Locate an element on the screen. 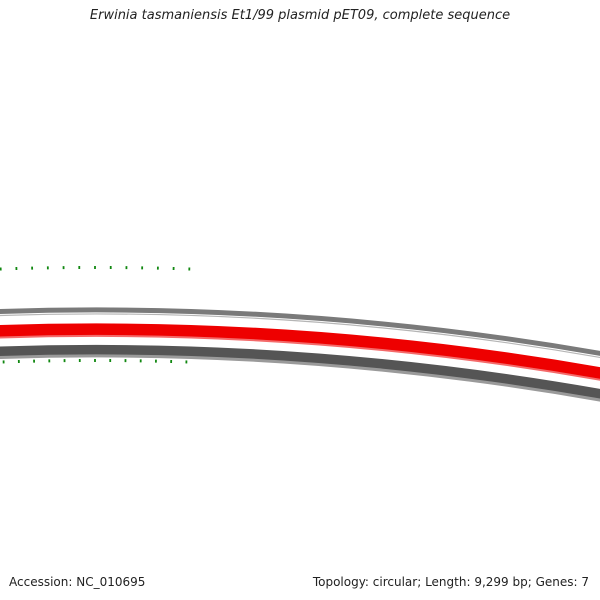 This screenshot has width=600, height=600. reverse-strand-edge is located at coordinates (300, 378).